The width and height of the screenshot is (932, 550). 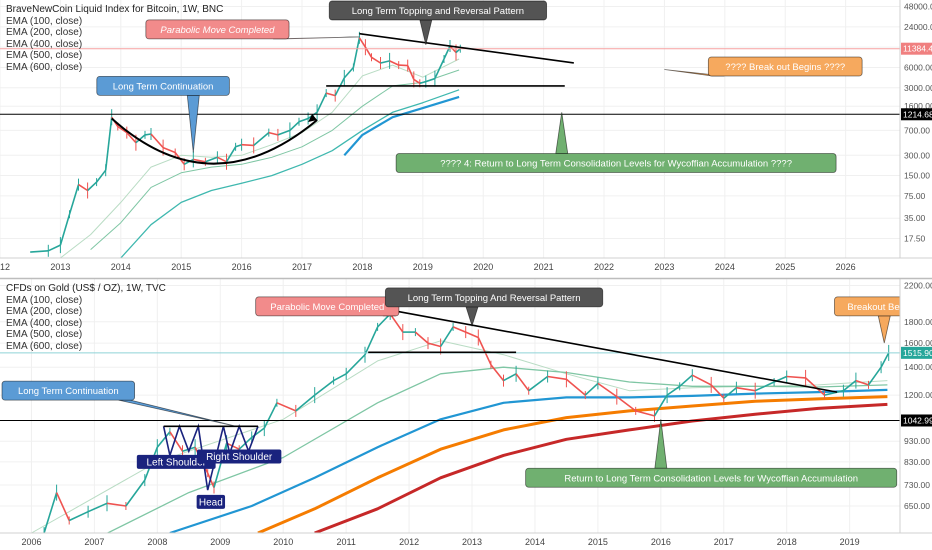 I want to click on legend-top-ema-100: EMA (100, close), so click(x=44, y=21).